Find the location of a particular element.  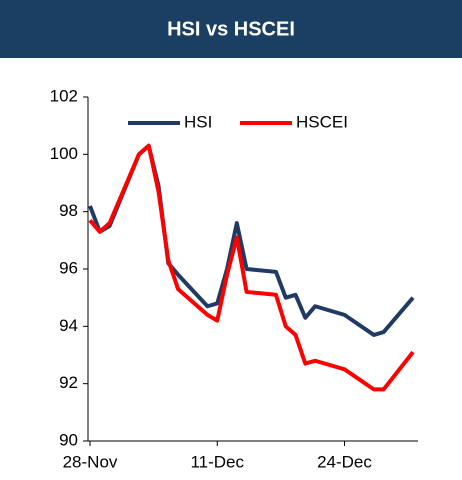

y-tick-label: 94 is located at coordinates (68, 325).